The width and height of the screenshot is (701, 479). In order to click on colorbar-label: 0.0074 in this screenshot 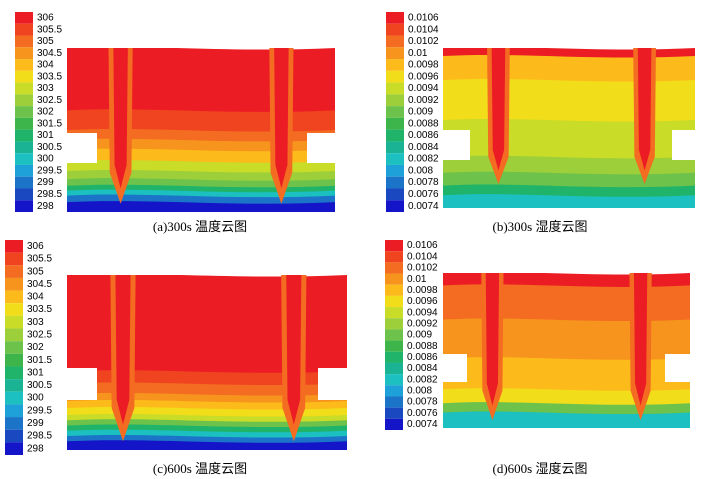, I will do `click(422, 424)`.